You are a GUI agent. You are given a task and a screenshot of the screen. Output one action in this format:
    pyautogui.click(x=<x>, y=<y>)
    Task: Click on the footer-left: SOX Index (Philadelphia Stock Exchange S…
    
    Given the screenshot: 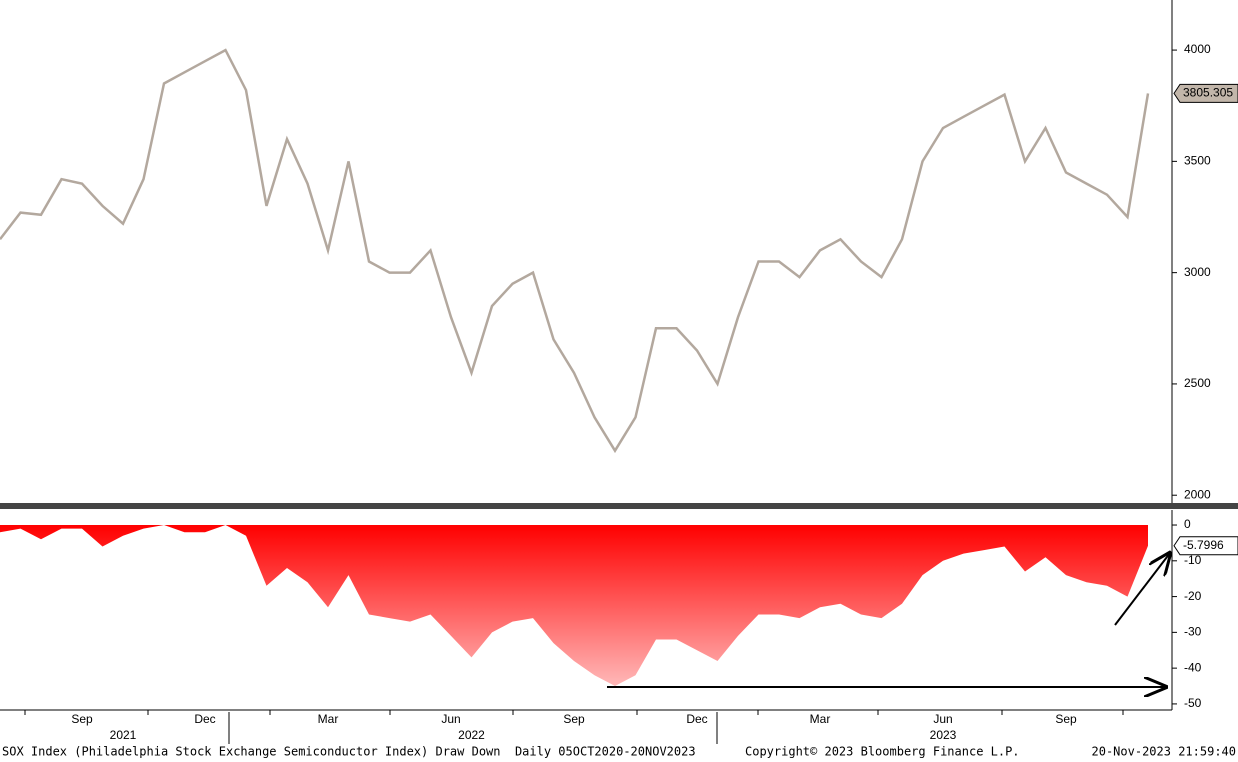 What is the action you would take?
    pyautogui.click(x=349, y=752)
    